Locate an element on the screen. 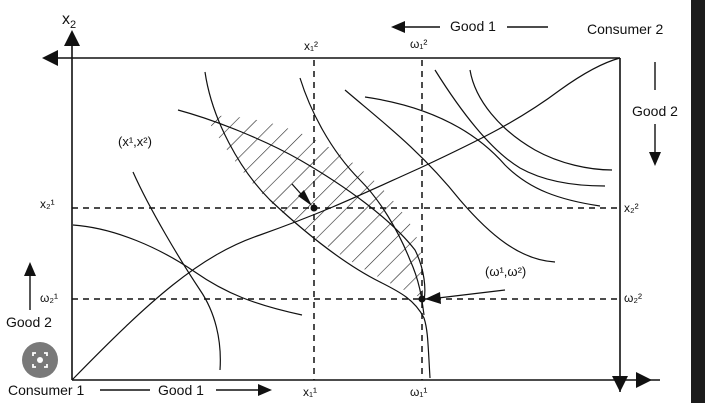 The width and height of the screenshot is (705, 403). c2-indifference-curve-center is located at coordinates (450, 176).